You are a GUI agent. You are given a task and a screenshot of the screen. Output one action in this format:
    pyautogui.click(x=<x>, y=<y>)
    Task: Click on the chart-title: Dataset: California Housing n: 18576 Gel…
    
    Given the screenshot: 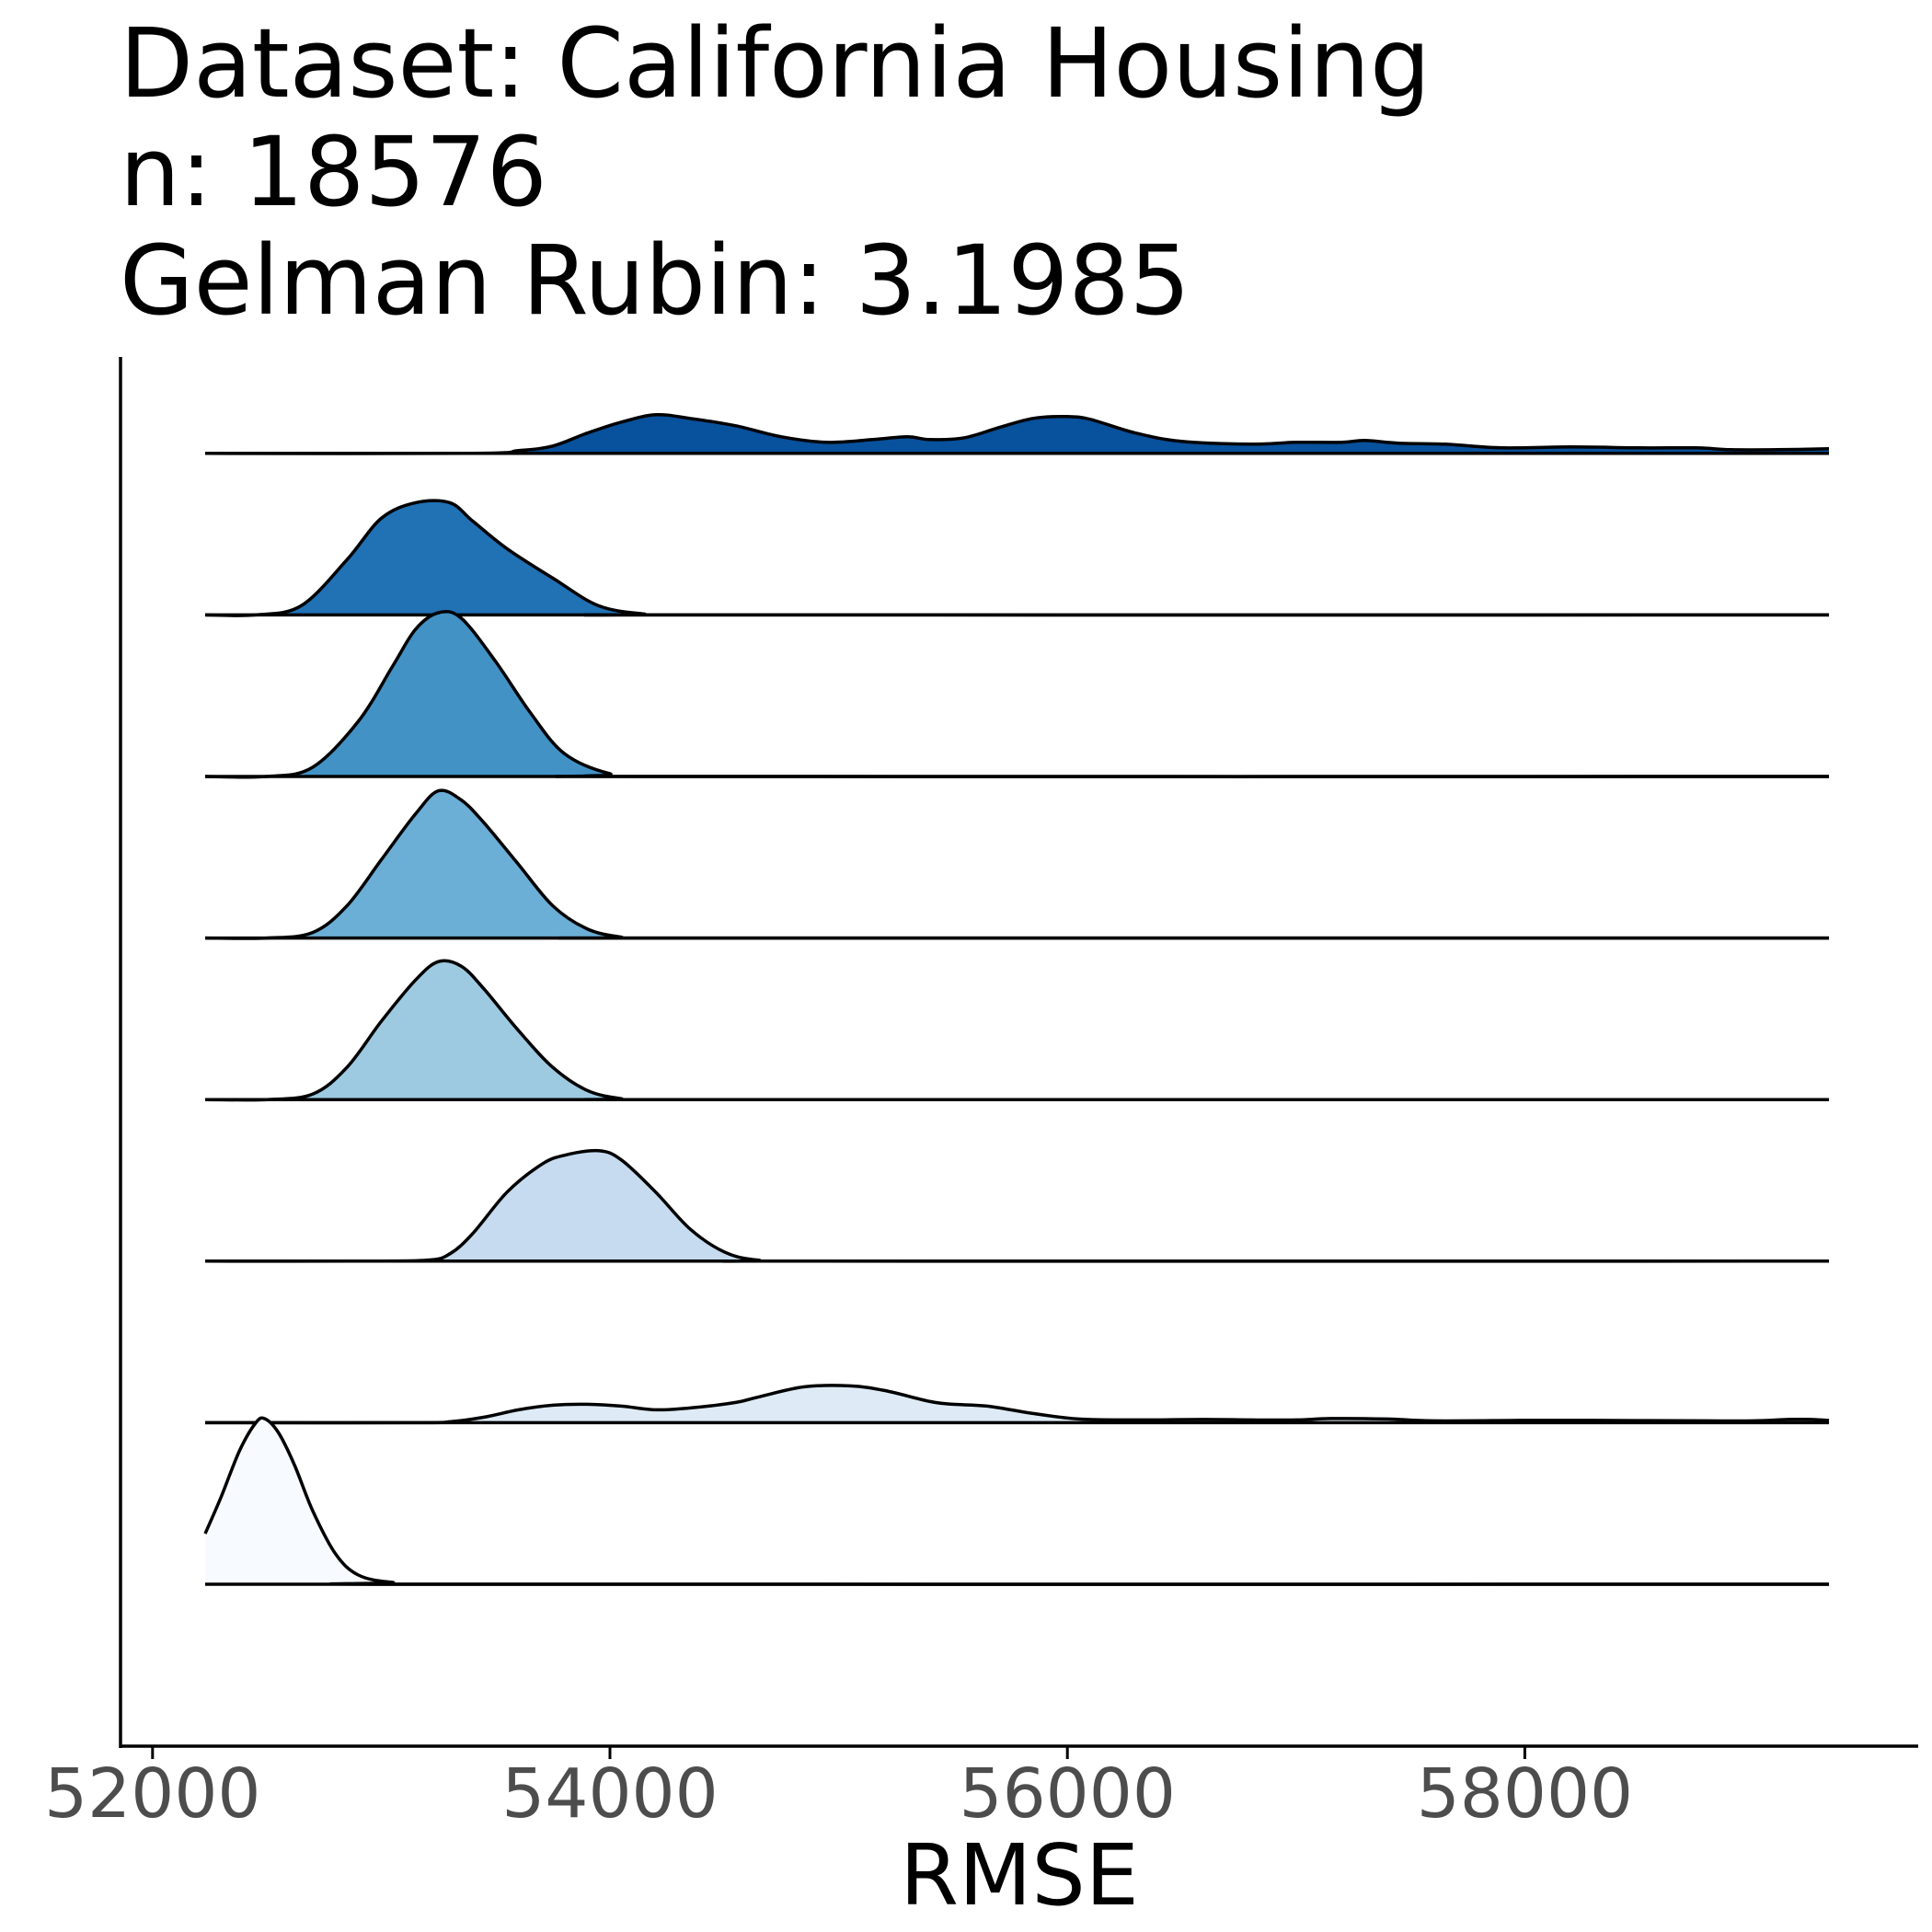 What is the action you would take?
    pyautogui.click(x=775, y=172)
    